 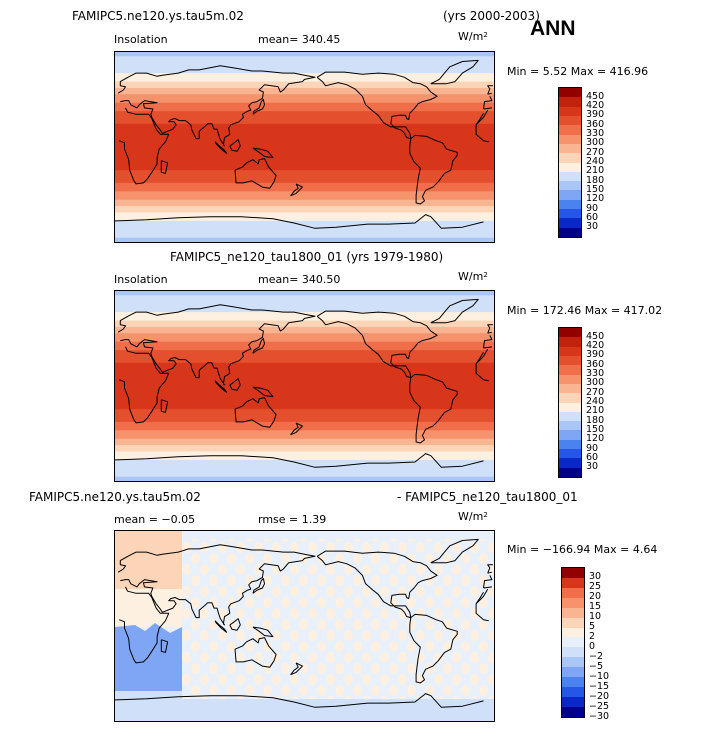 I want to click on panel3-title-left: FAMIPC5.ne120.ys.tau5m.02, so click(x=115, y=497).